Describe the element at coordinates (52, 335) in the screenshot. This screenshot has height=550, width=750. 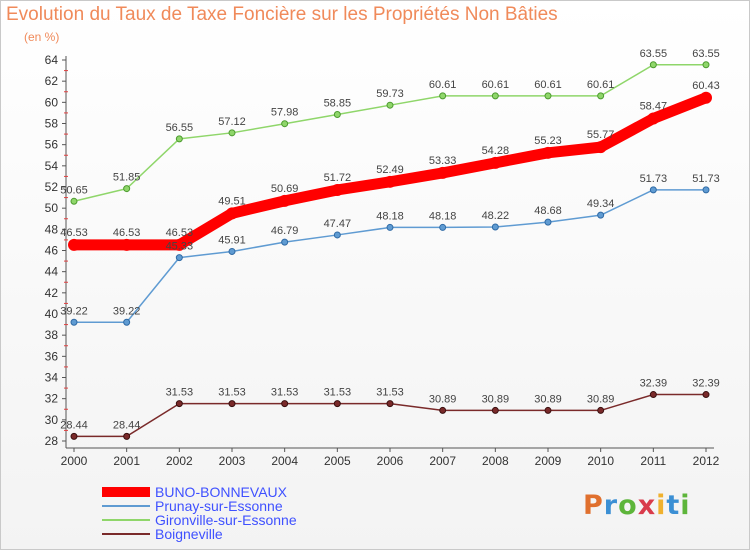
I see `y-tick-label: 38` at that location.